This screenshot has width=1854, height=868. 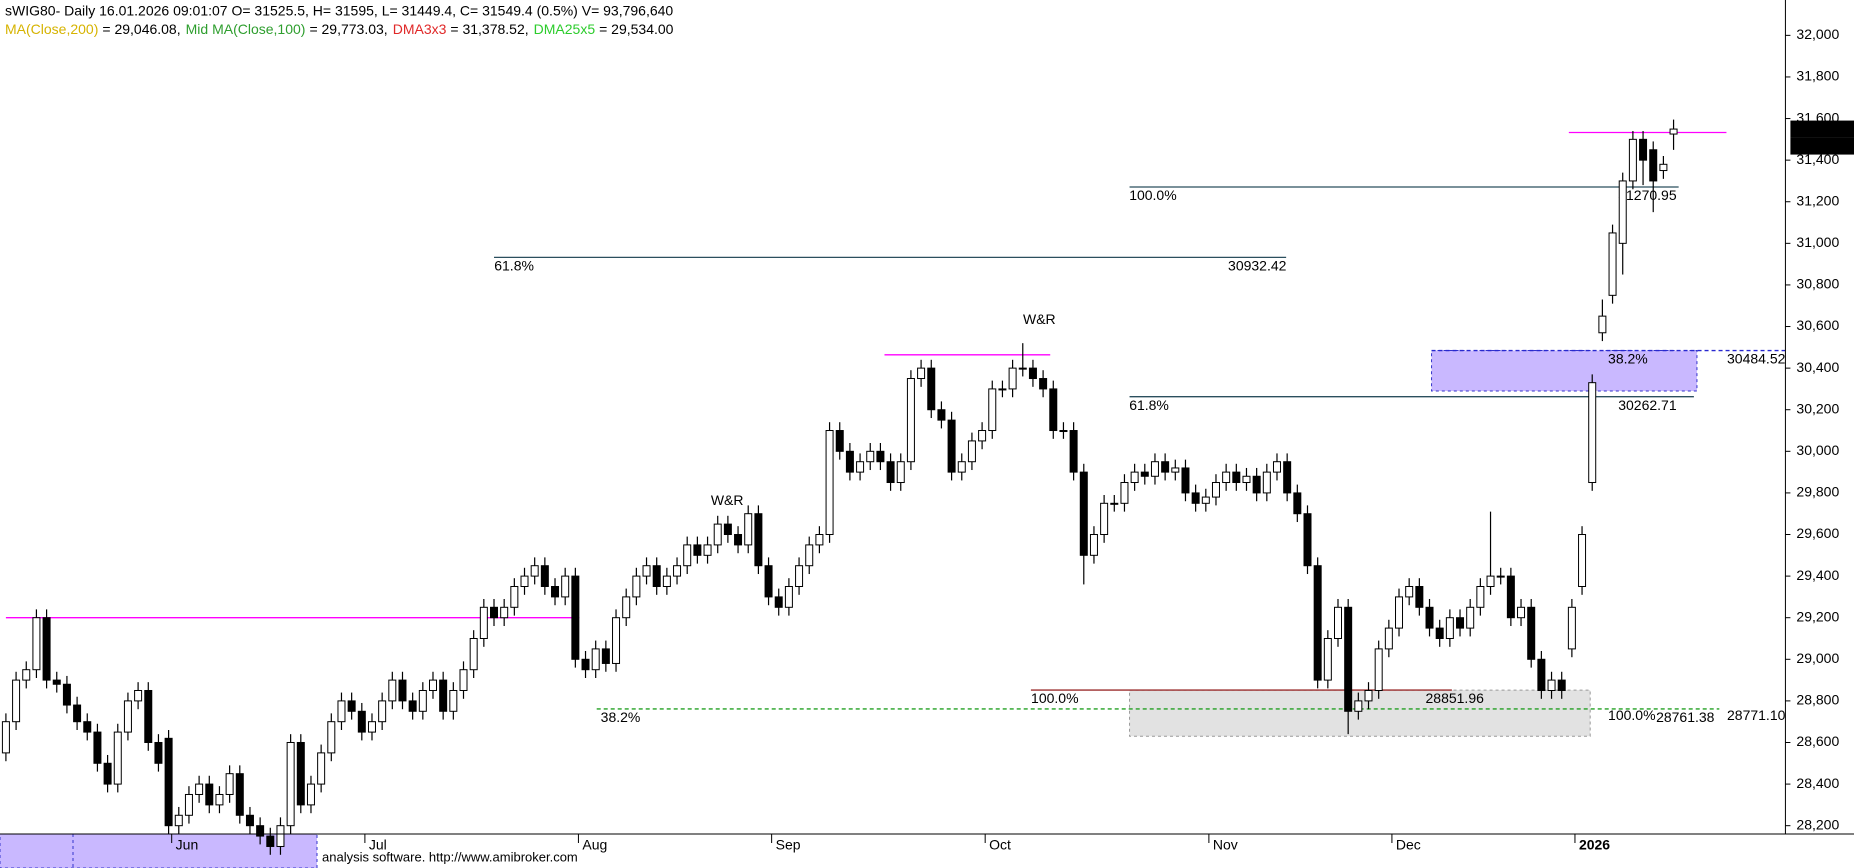 What do you see at coordinates (1821, 128) in the screenshot?
I see `price-tag-label: 31,549.4` at bounding box center [1821, 128].